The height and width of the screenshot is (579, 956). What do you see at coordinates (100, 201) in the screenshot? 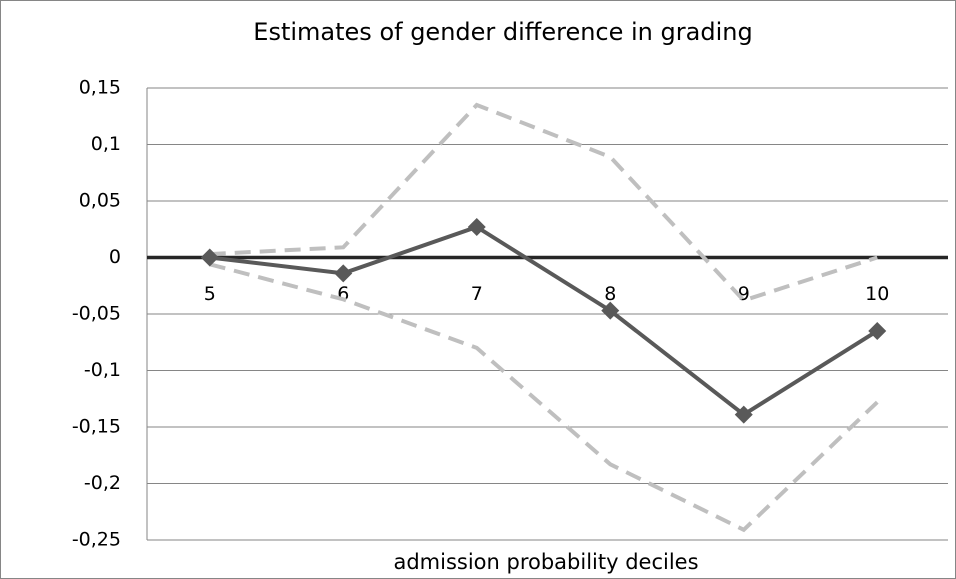
I see `y-tick-label: 0,05` at bounding box center [100, 201].